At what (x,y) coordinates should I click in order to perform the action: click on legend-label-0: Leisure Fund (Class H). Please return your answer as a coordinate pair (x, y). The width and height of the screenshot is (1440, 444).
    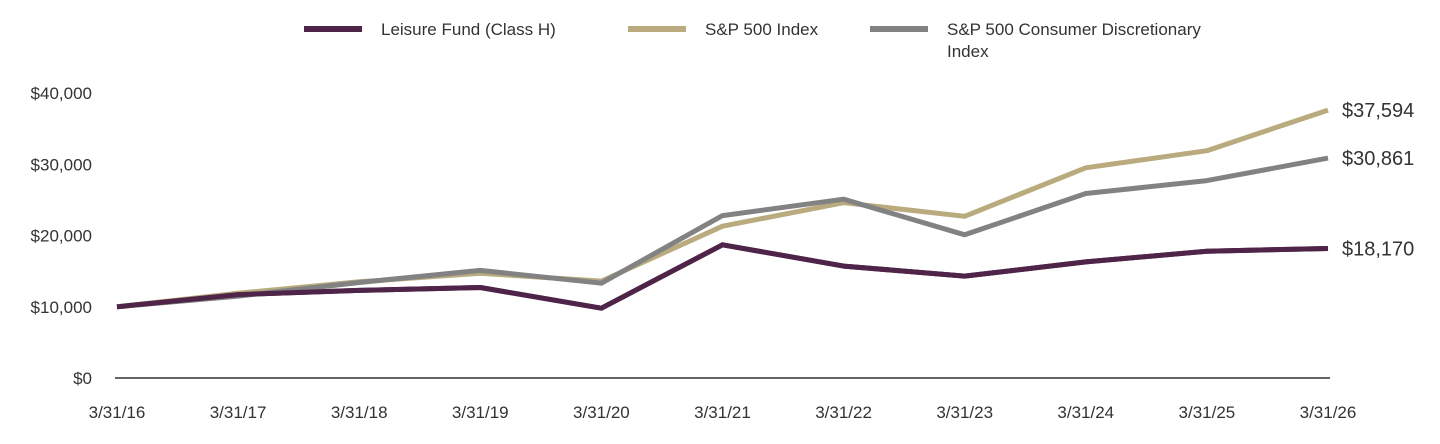
    Looking at the image, I should click on (468, 29).